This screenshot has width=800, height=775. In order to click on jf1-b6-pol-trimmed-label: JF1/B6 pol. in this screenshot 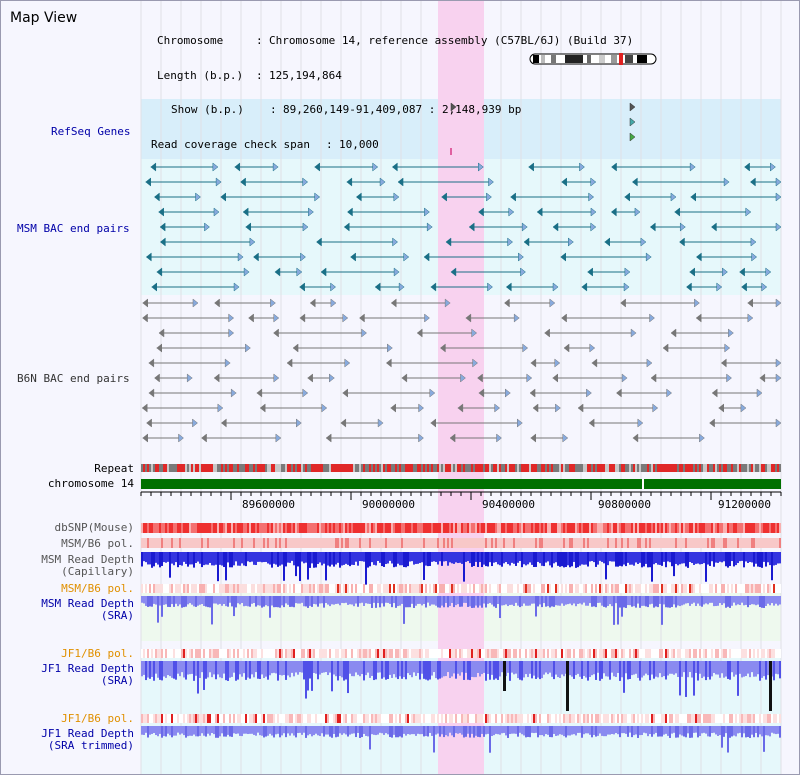, I will do `click(97, 718)`.